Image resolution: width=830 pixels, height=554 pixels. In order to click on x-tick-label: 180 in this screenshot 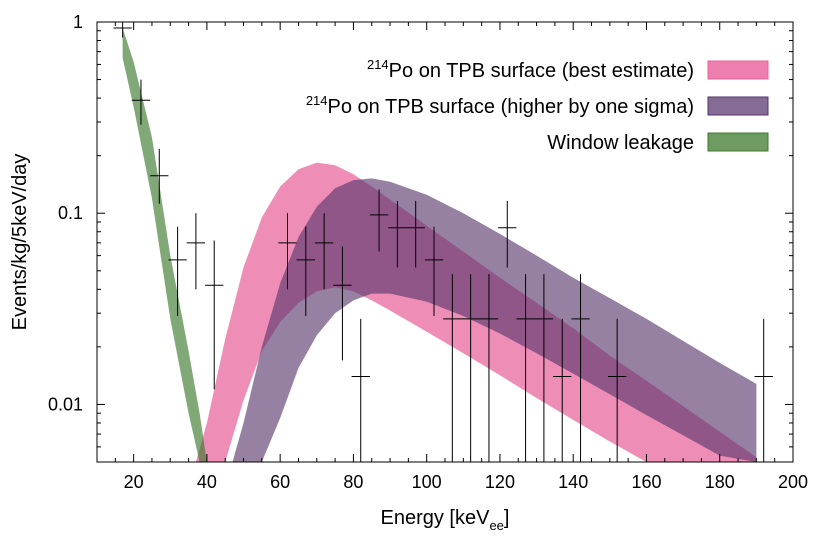, I will do `click(720, 482)`.